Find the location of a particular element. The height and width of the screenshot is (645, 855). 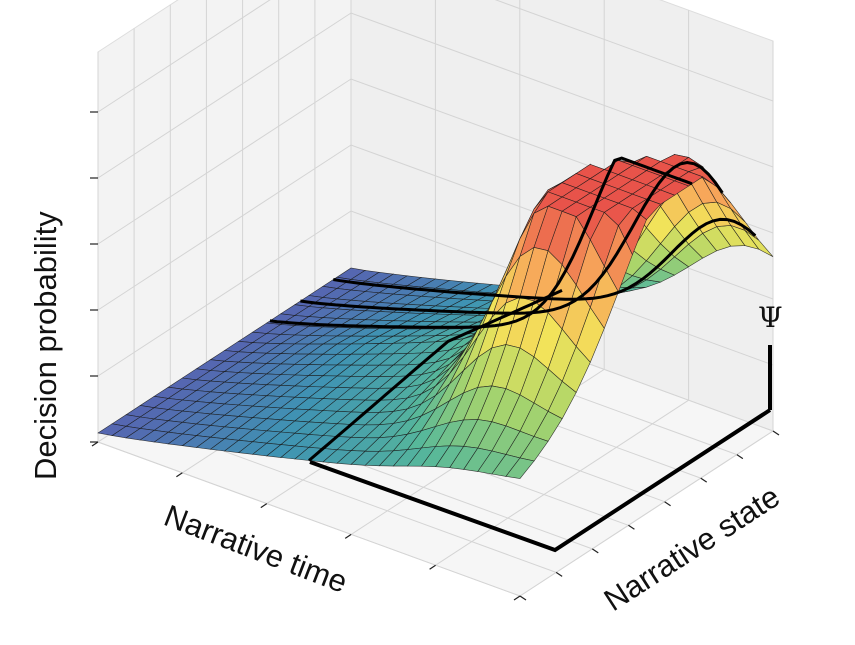

y-axis-label: Decision probability is located at coordinates (45, 345).